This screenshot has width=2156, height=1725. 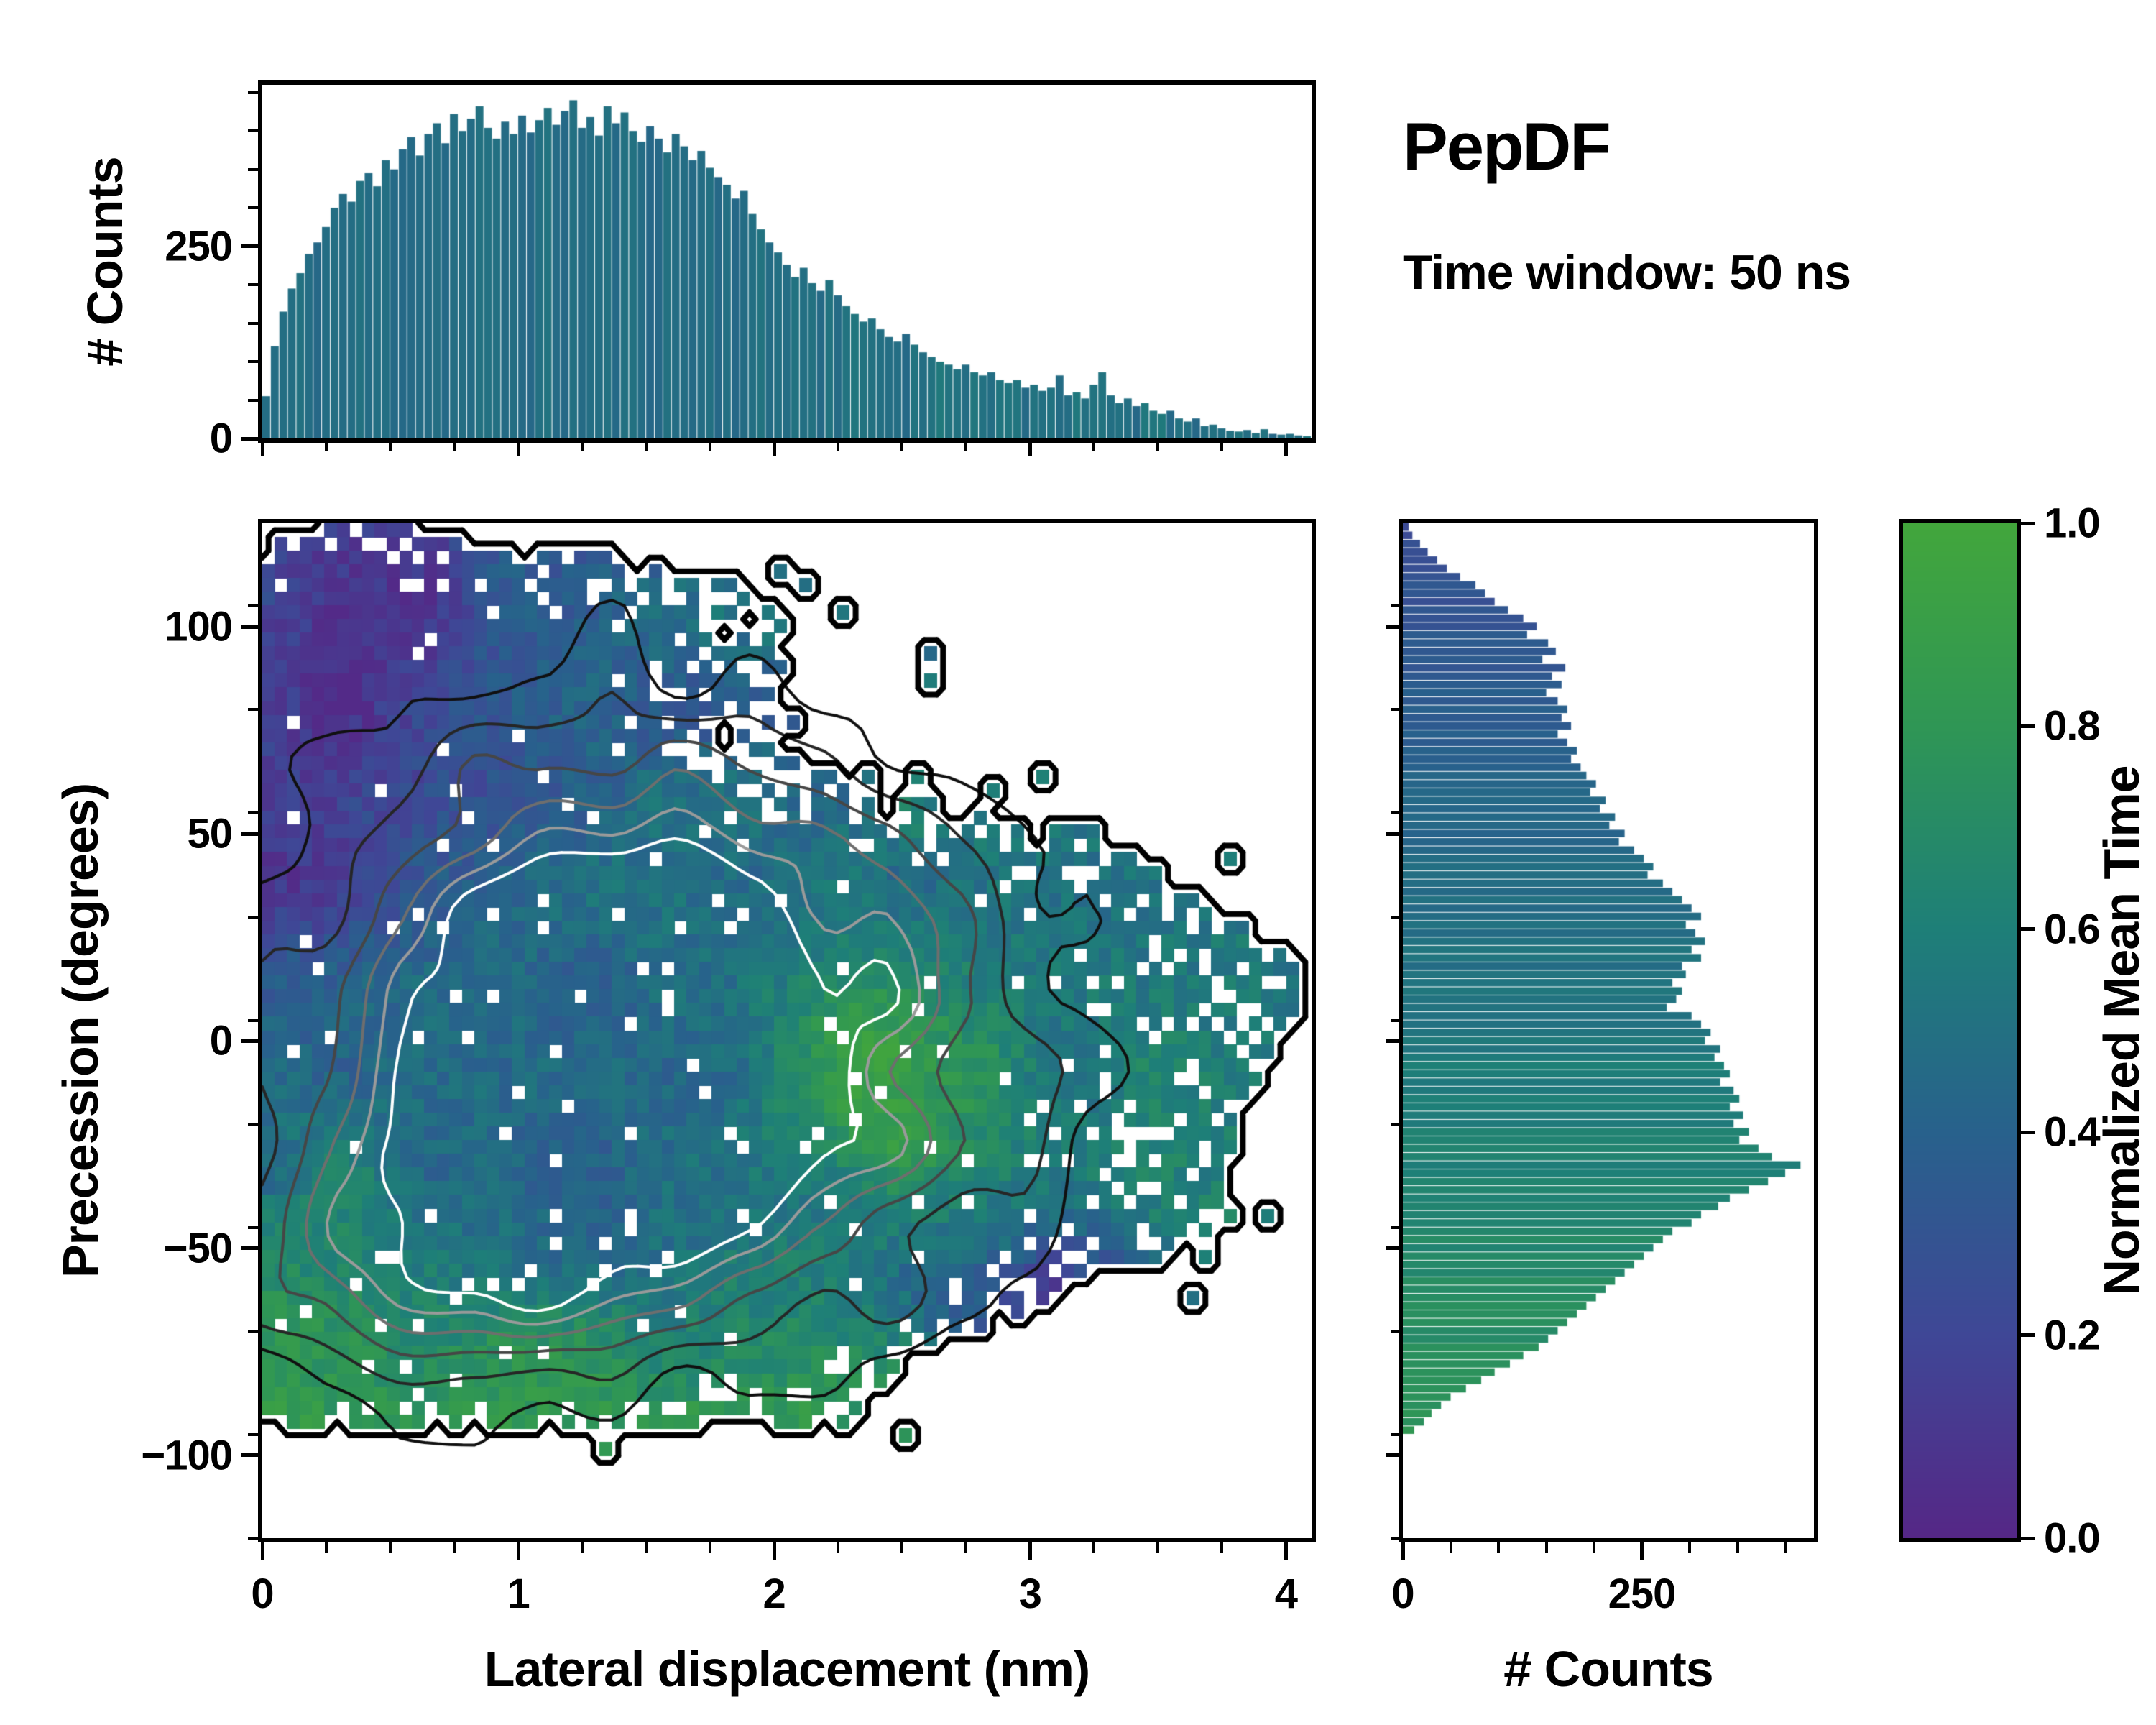 I want to click on tick-label: −100, so click(x=187, y=1455).